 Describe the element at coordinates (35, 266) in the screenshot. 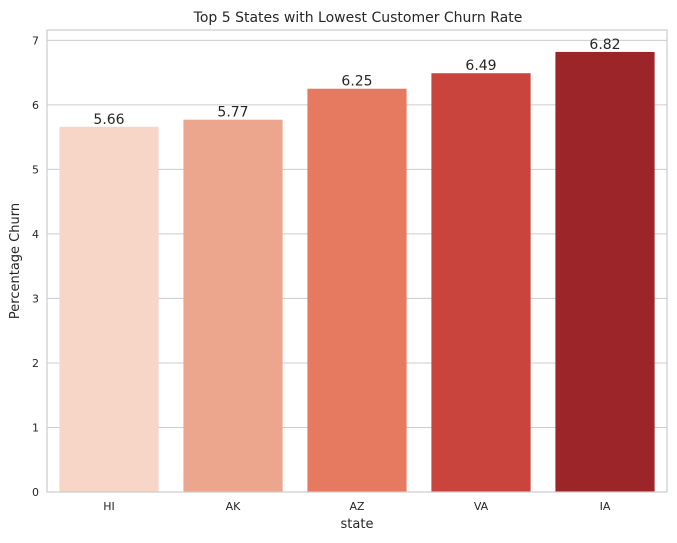

I see `y-axis-ticks: 0 1 2 3 4 5 6 7` at that location.